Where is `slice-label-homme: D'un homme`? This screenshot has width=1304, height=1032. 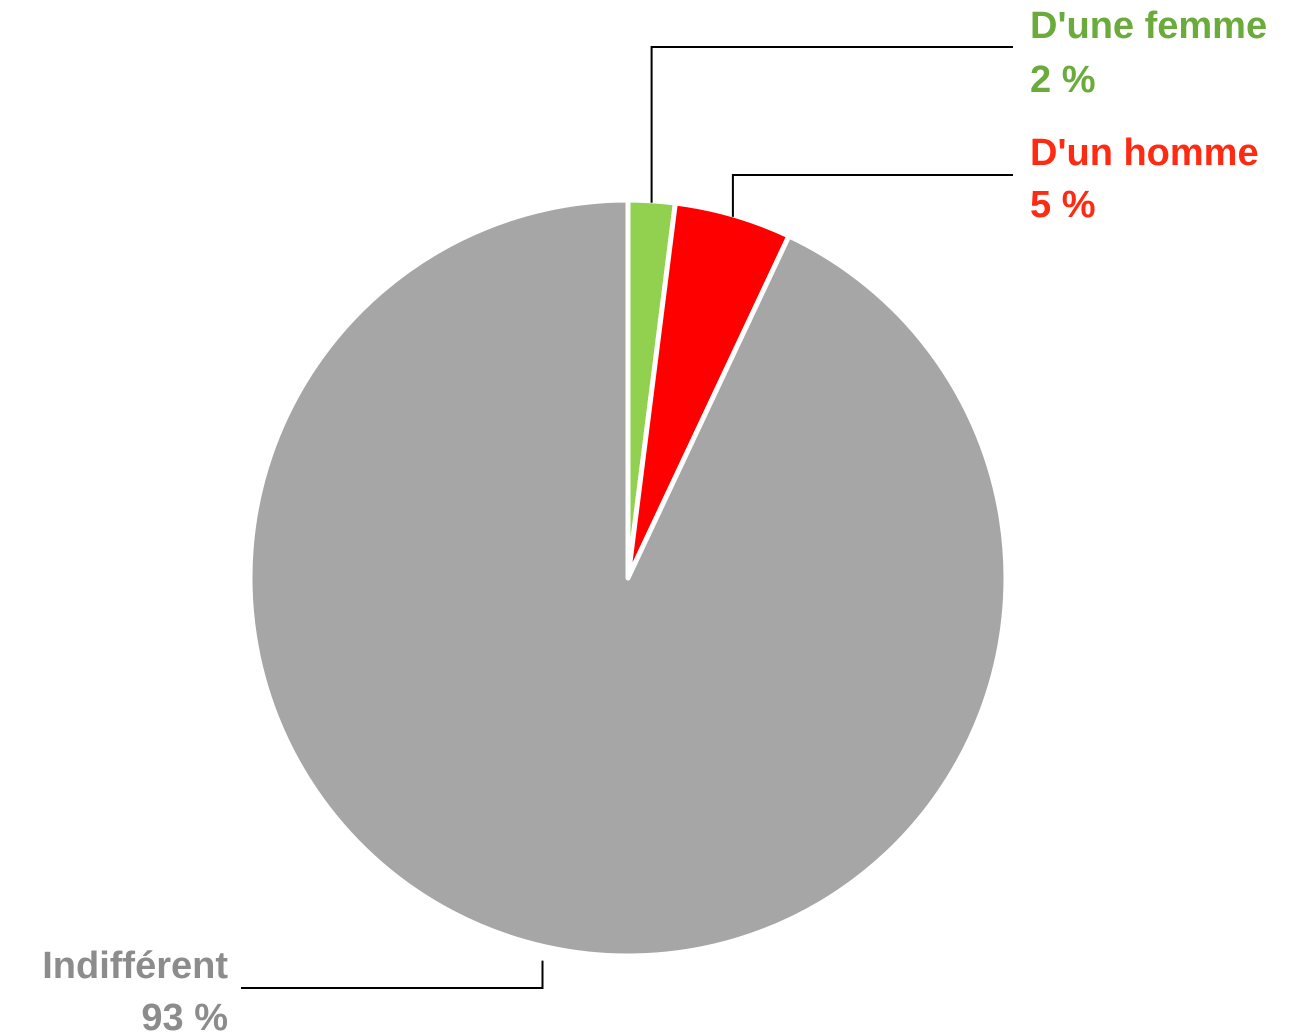
slice-label-homme: D'un homme is located at coordinates (1144, 153).